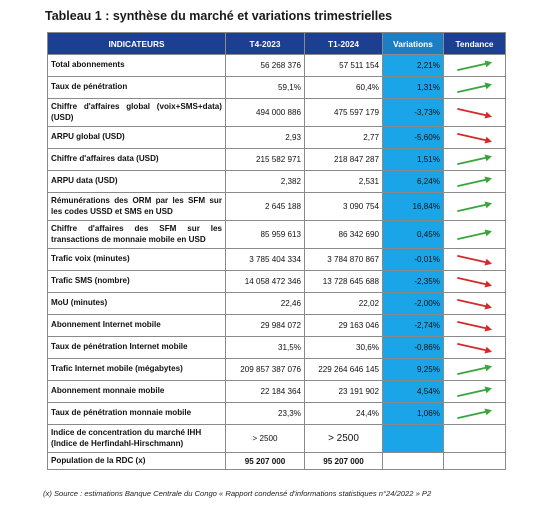 The width and height of the screenshot is (546, 512). What do you see at coordinates (265, 281) in the screenshot?
I see `t4-2023-value: 14 058 472 346` at bounding box center [265, 281].